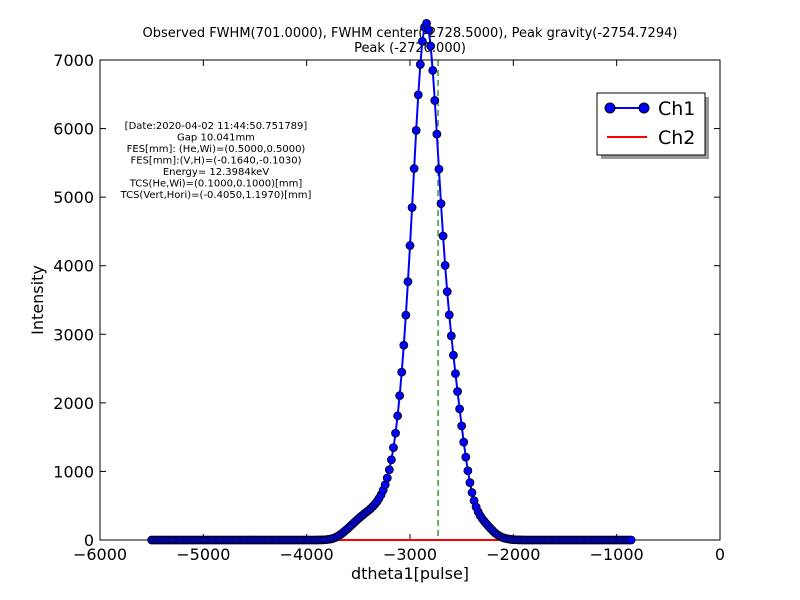  Describe the element at coordinates (617, 554) in the screenshot. I see `x-tick-label: −1000` at that location.